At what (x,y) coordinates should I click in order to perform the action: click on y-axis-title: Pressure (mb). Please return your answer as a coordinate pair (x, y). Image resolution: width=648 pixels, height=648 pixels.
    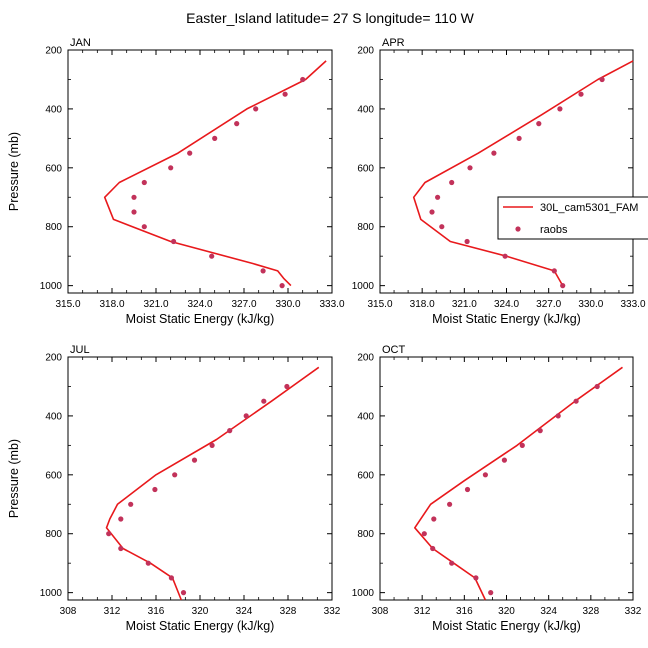
    Looking at the image, I should click on (14, 171).